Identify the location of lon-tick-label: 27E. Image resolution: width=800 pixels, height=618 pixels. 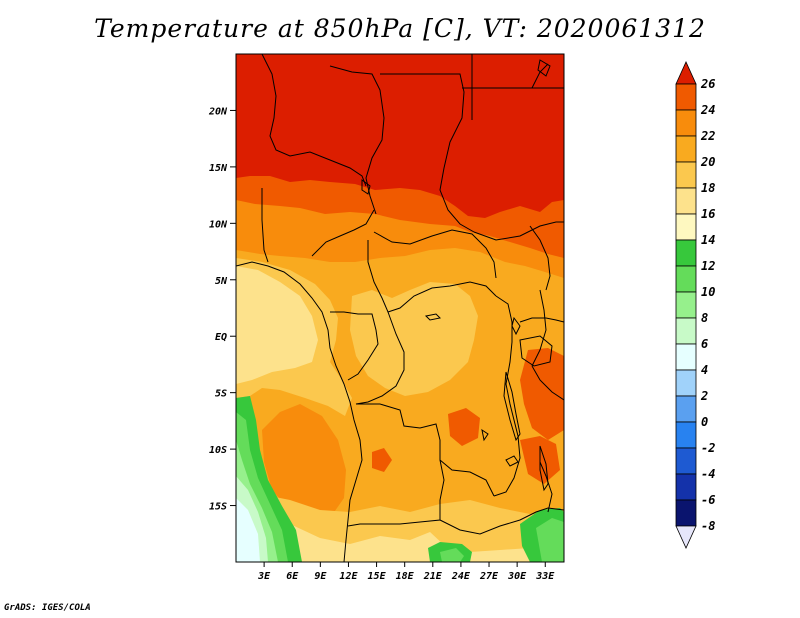
(489, 576).